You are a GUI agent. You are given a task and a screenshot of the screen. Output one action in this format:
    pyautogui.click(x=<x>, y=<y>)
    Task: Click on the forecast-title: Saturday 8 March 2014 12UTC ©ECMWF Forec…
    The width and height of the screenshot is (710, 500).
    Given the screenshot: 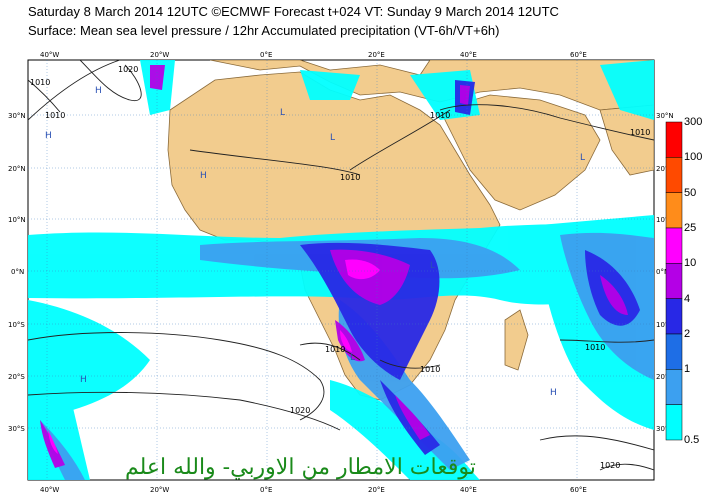 What is the action you would take?
    pyautogui.click(x=293, y=11)
    